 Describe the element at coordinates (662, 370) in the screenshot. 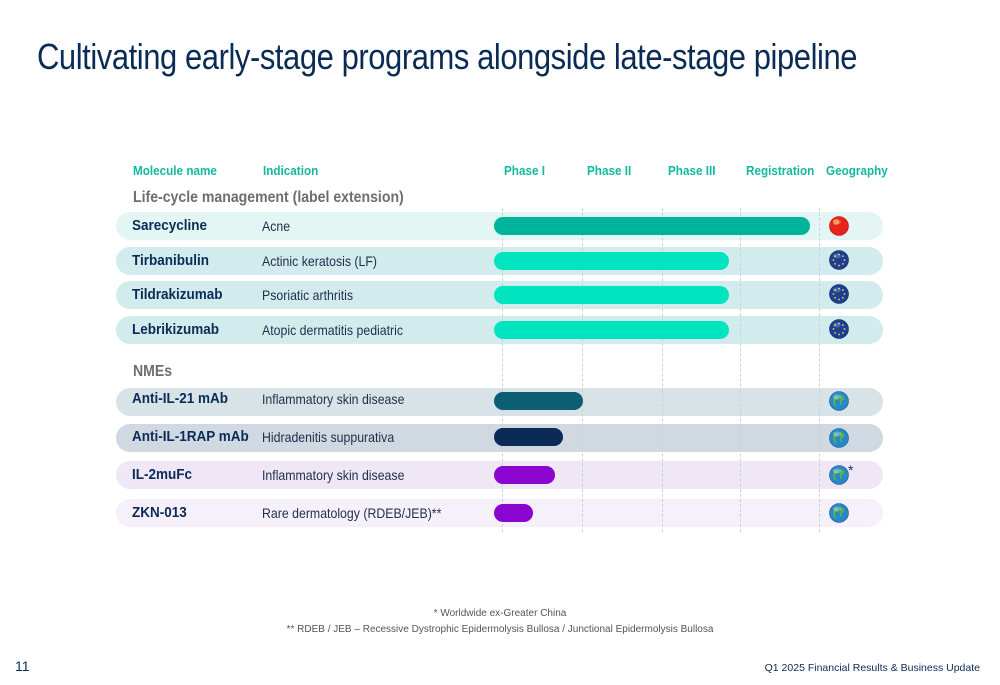

I see `gridline-phase3` at that location.